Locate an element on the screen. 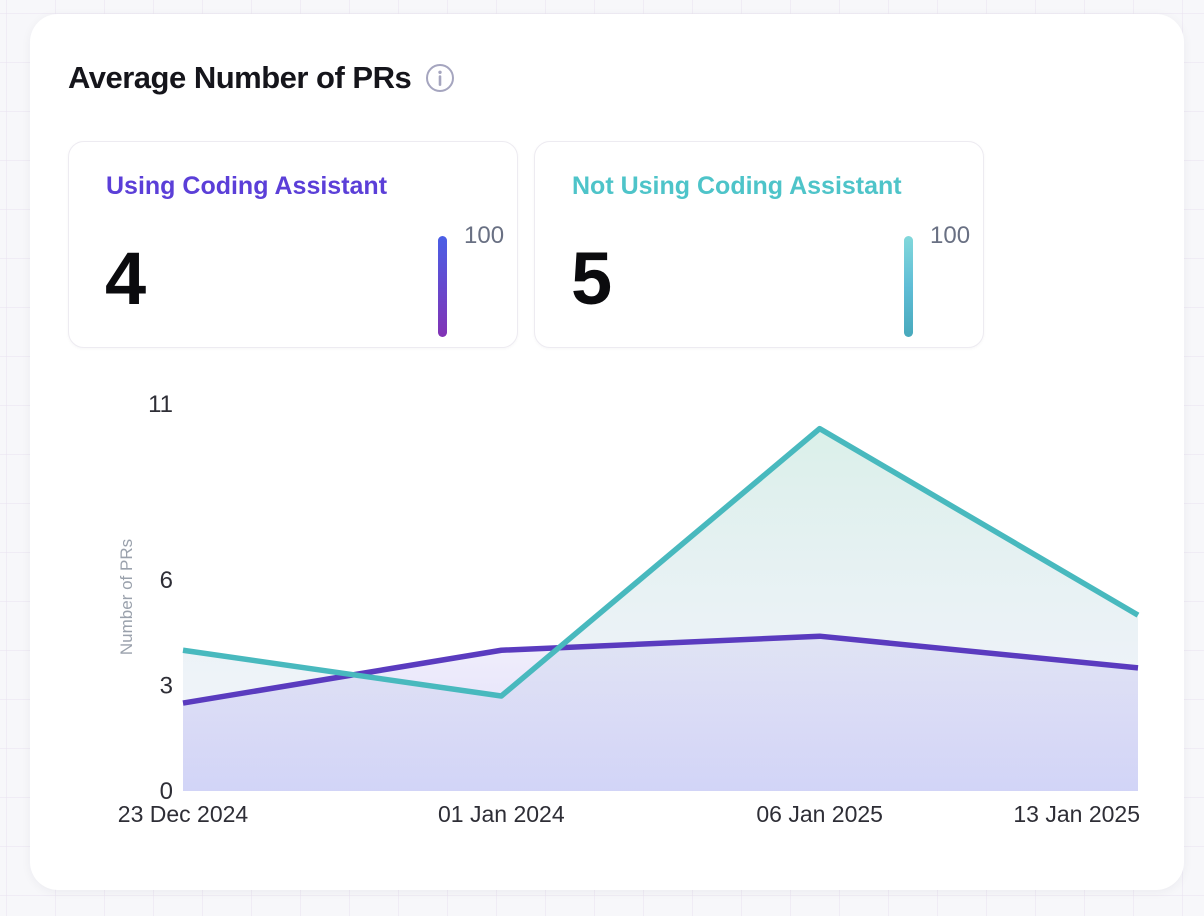 The height and width of the screenshot is (916, 1204). series-line-using-coding-assistant is located at coordinates (660, 669).